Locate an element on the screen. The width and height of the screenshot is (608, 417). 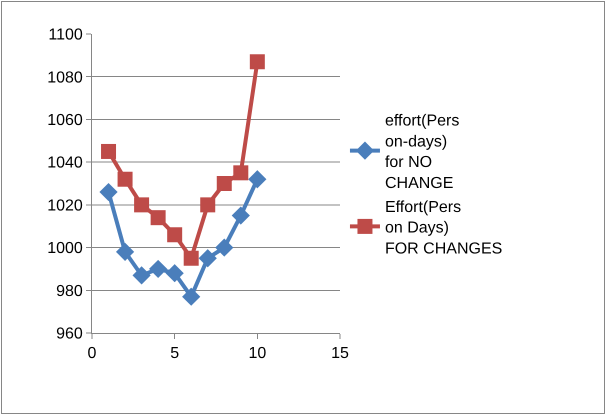
y-tick-label: 980 is located at coordinates (69, 291).